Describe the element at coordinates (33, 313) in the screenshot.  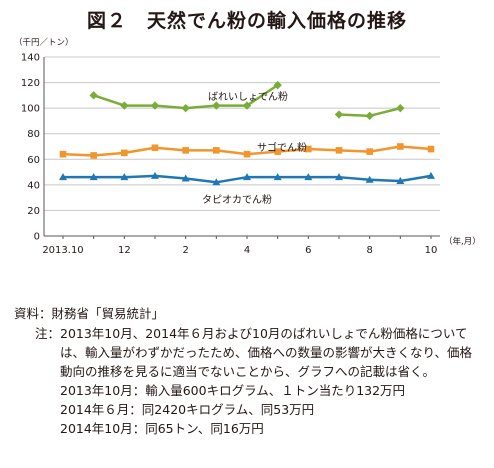
I see `source-label: 資料：` at that location.